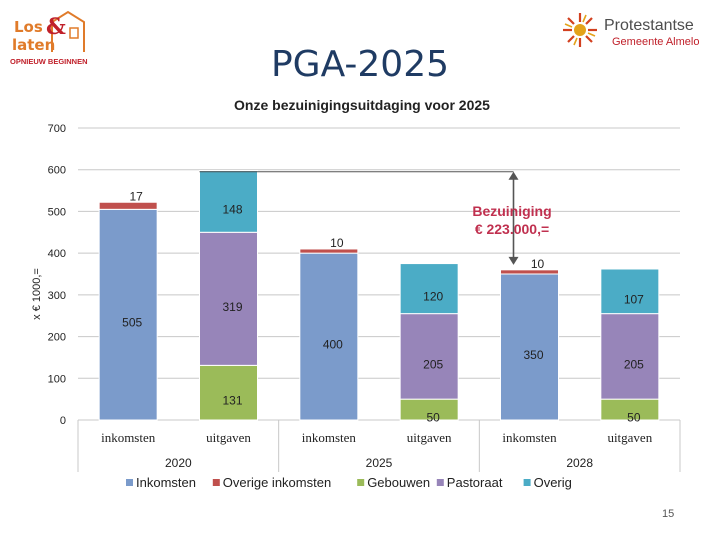 Image resolution: width=720 pixels, height=540 pixels. I want to click on annotation-arrowhead-up, so click(513, 175).